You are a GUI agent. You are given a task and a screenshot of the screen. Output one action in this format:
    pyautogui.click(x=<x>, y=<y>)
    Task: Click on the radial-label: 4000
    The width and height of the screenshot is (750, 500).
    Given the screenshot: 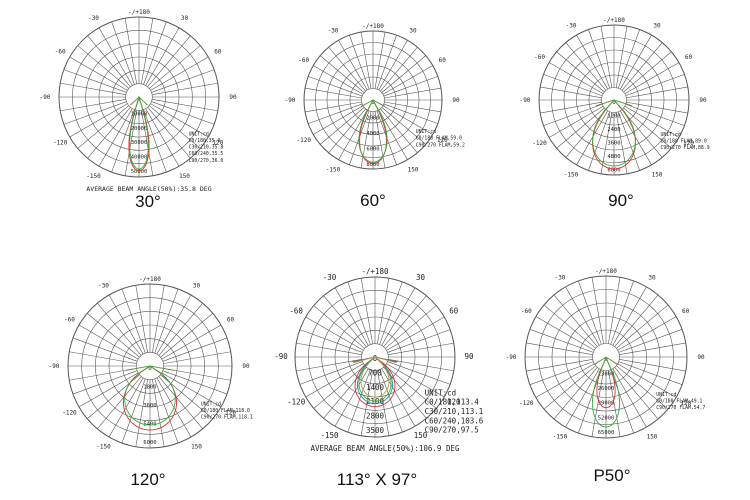 What is the action you would take?
    pyautogui.click(x=372, y=134)
    